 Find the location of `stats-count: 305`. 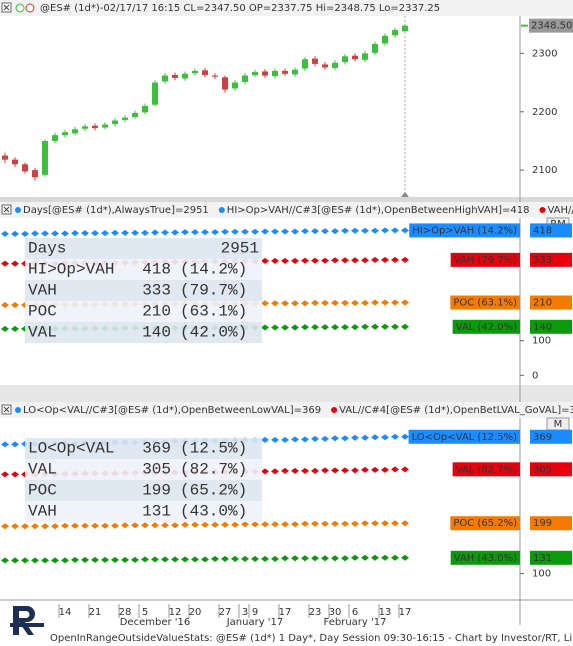

stats-count: 305 is located at coordinates (156, 470).